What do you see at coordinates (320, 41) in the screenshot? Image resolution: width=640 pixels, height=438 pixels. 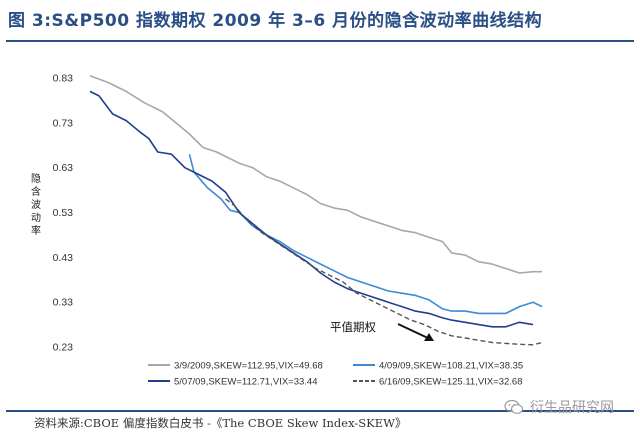 I see `title-rule` at bounding box center [320, 41].